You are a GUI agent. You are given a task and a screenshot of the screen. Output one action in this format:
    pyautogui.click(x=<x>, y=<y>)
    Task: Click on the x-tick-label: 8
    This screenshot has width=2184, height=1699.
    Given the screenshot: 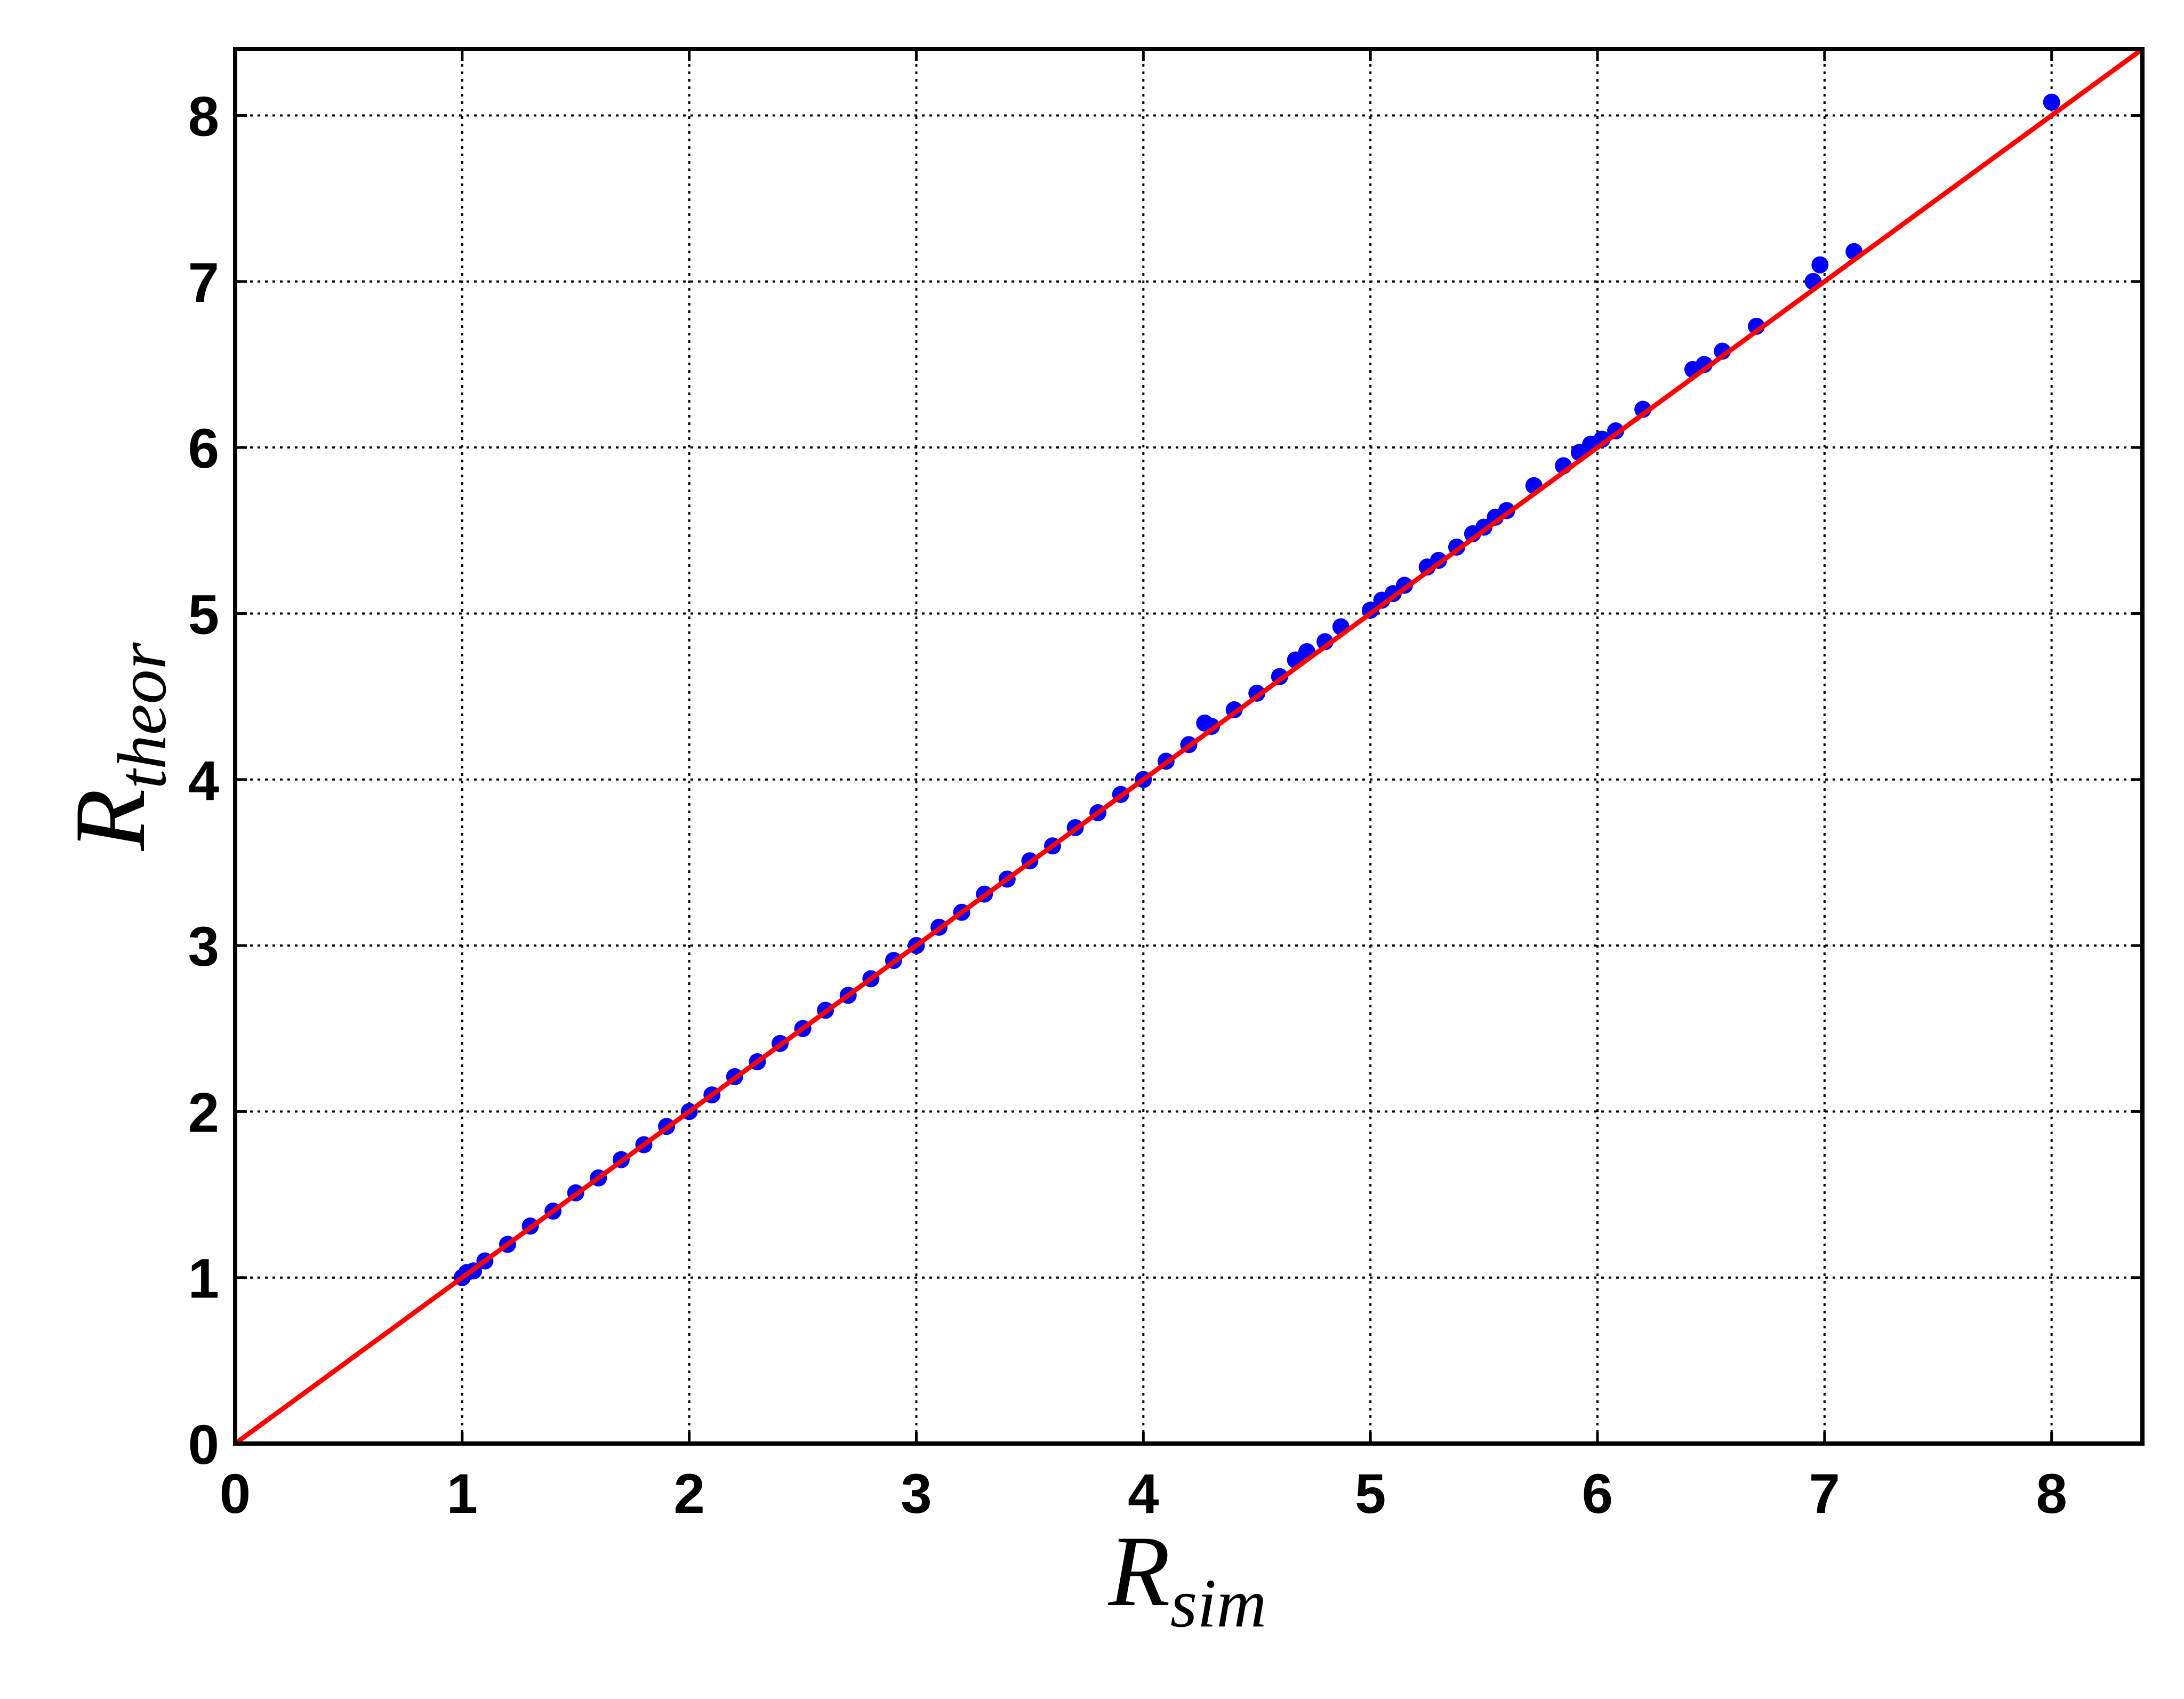 What is the action you would take?
    pyautogui.click(x=2051, y=1494)
    